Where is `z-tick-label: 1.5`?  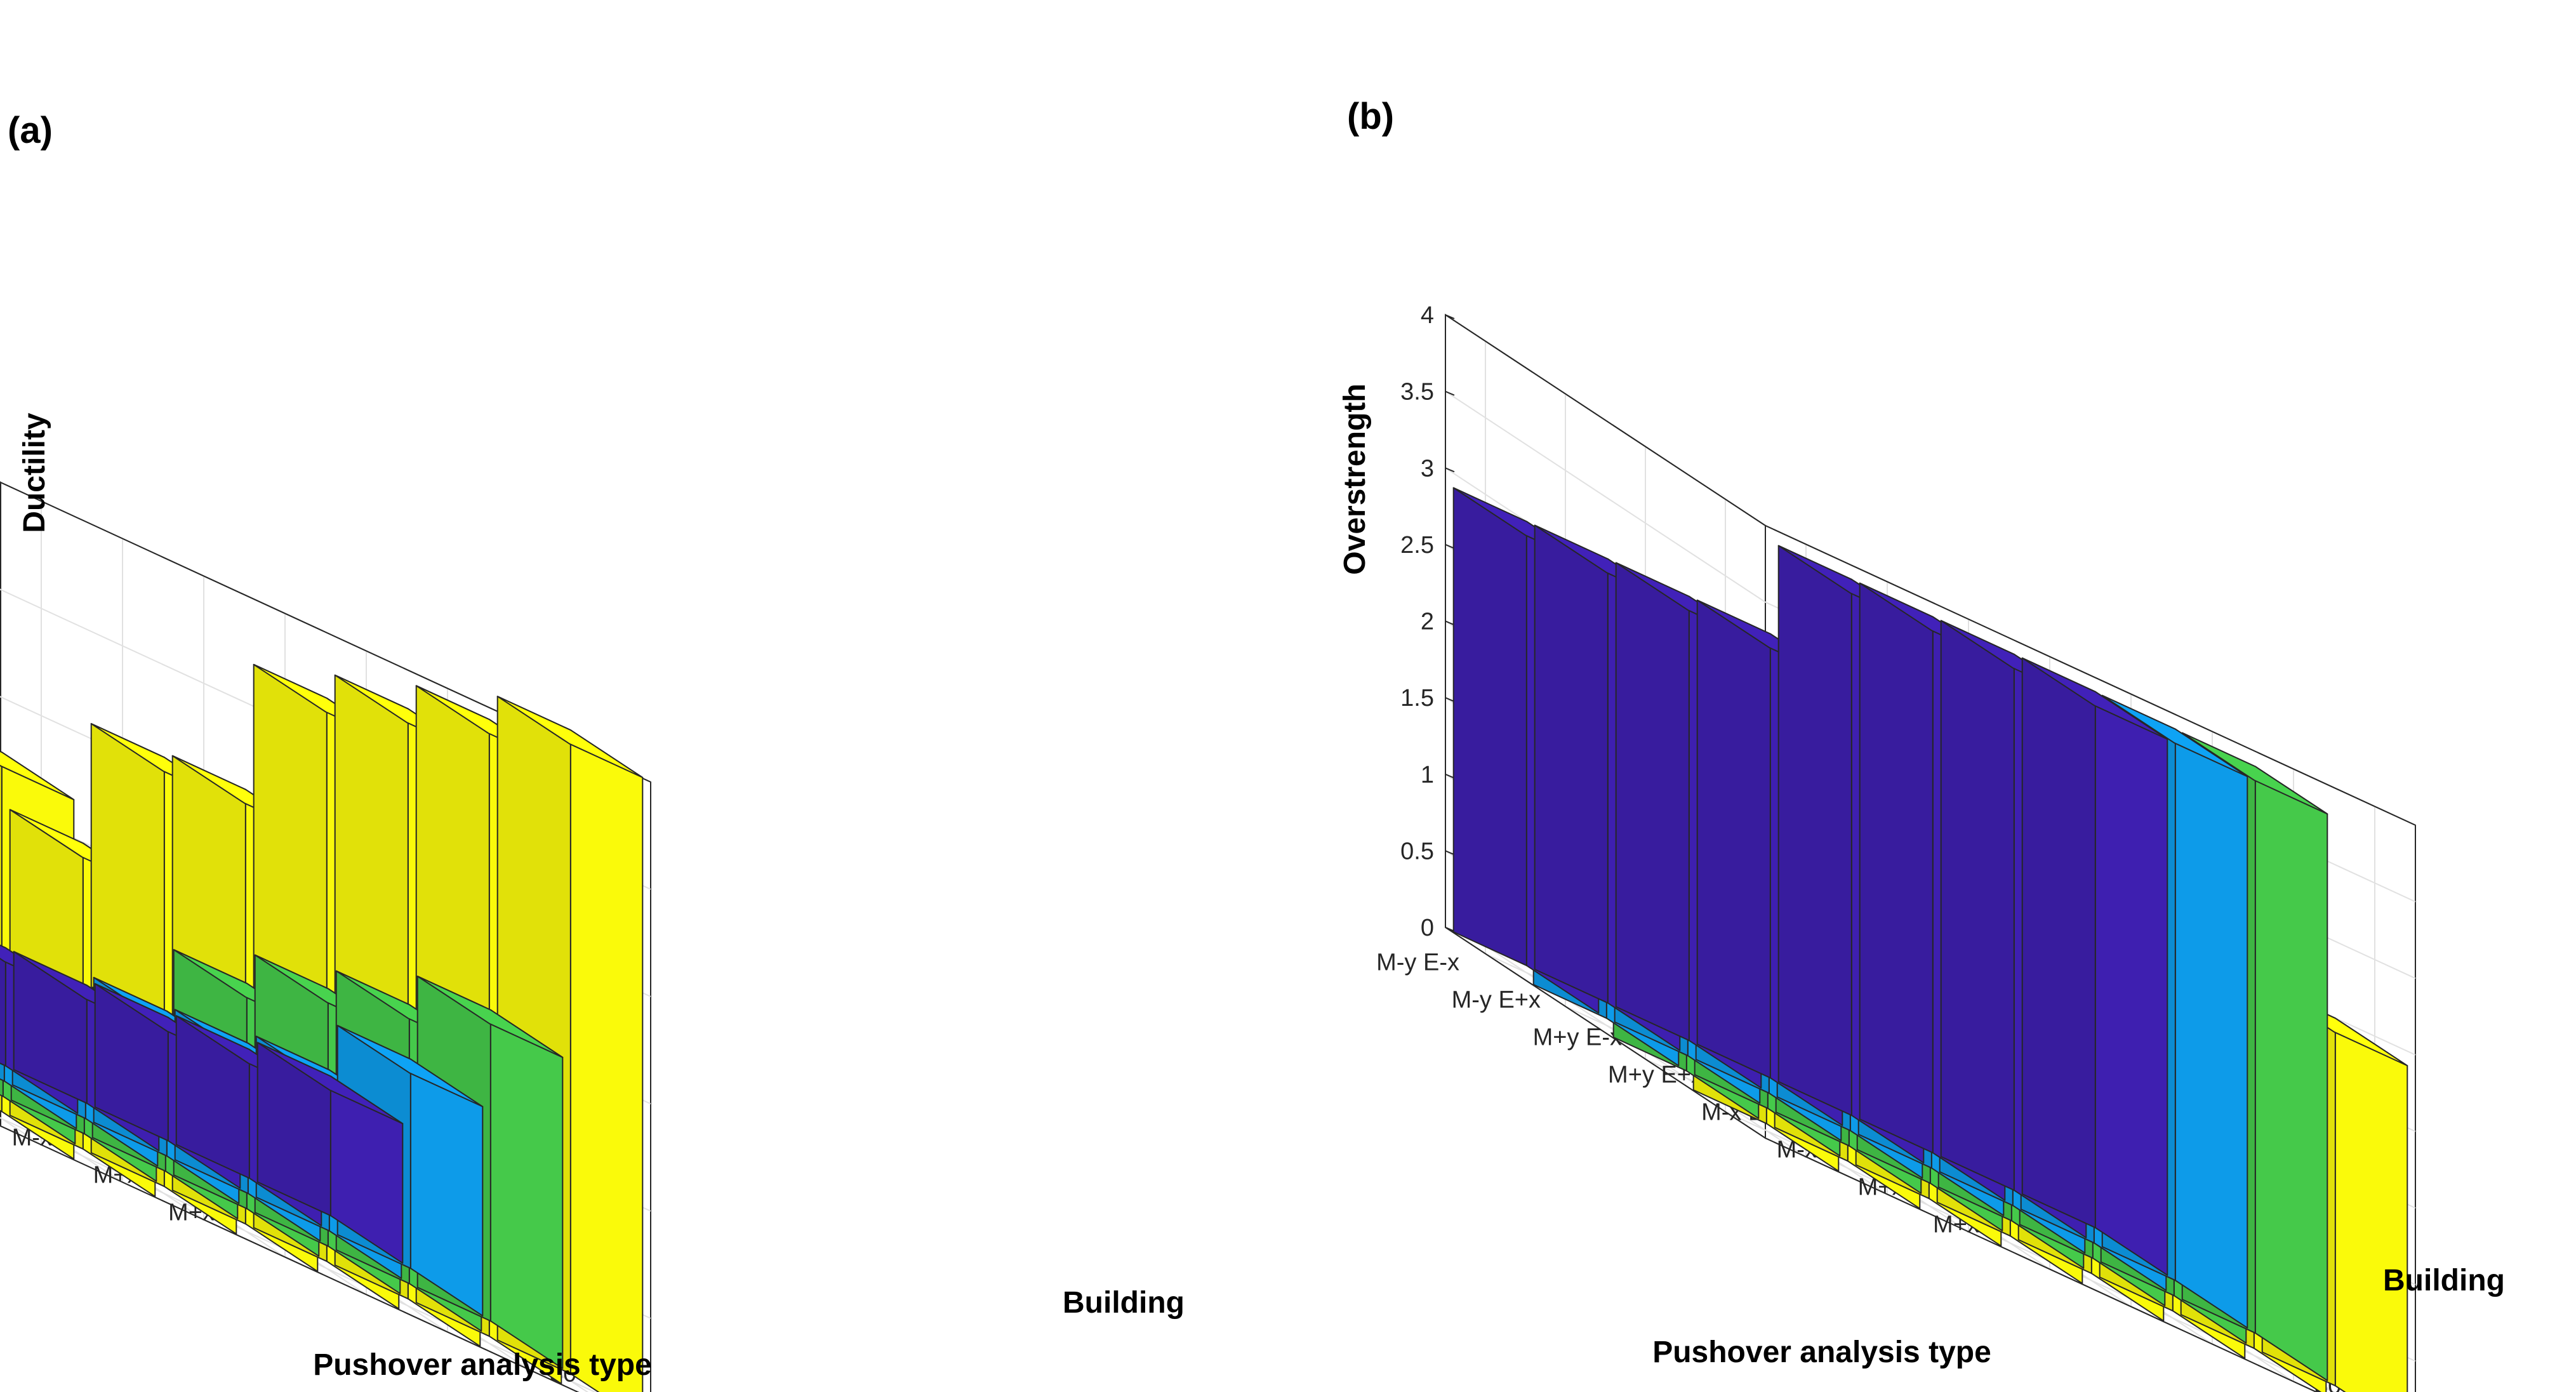 z-tick-label: 1.5 is located at coordinates (1417, 698).